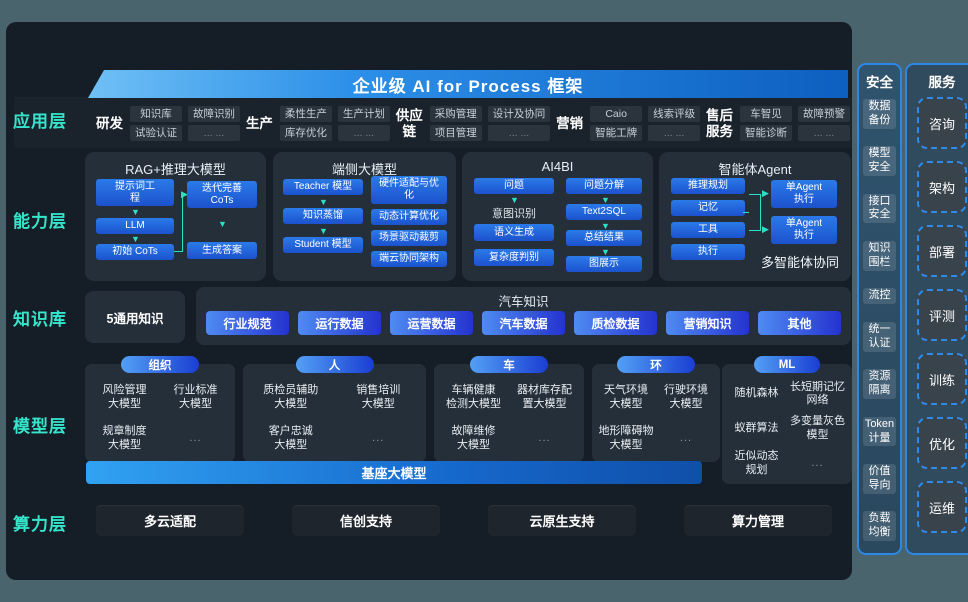 The image size is (968, 602). I want to click on edge-feature-list: 硬件适配与优 化动态计算优化 场景驱动裁剪 端云协同架构, so click(409, 221).